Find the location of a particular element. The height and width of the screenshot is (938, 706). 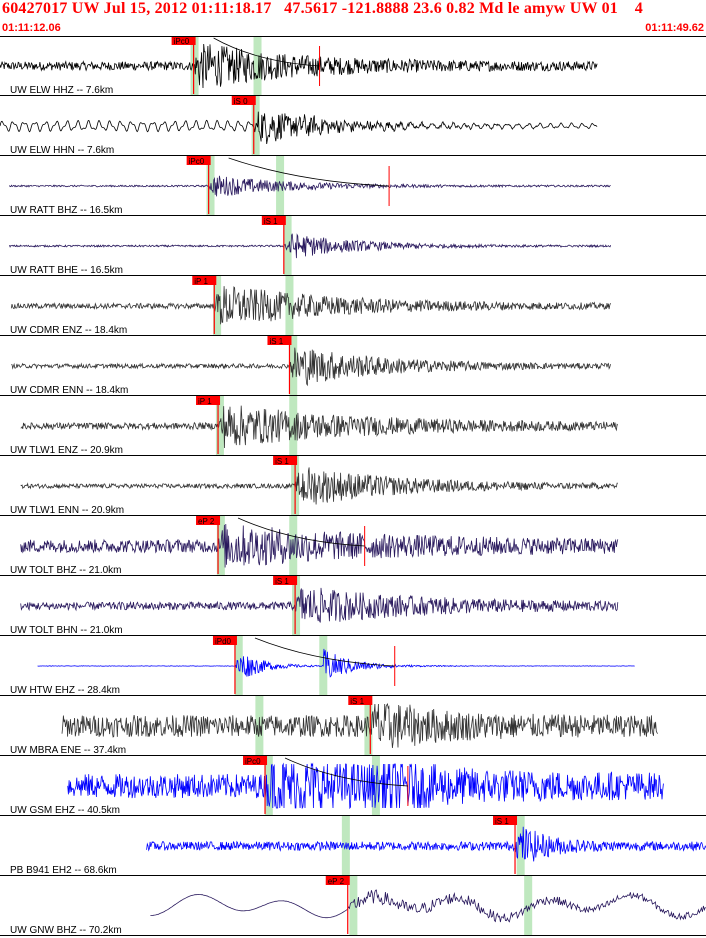

pick-label: iS 0 is located at coordinates (241, 101).